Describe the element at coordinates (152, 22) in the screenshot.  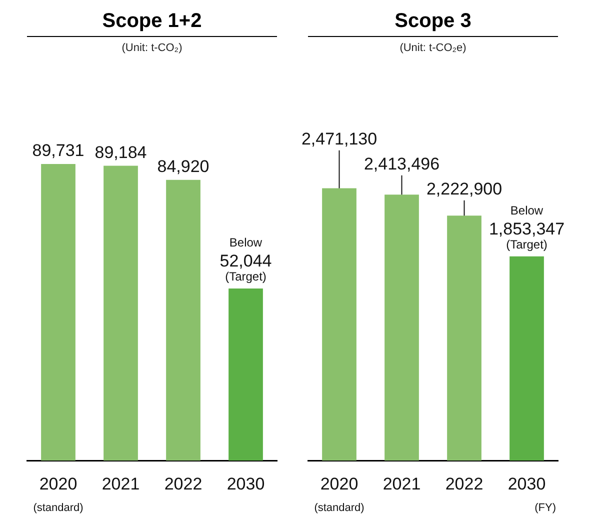
I see `chart-title: Scope 1+2` at that location.